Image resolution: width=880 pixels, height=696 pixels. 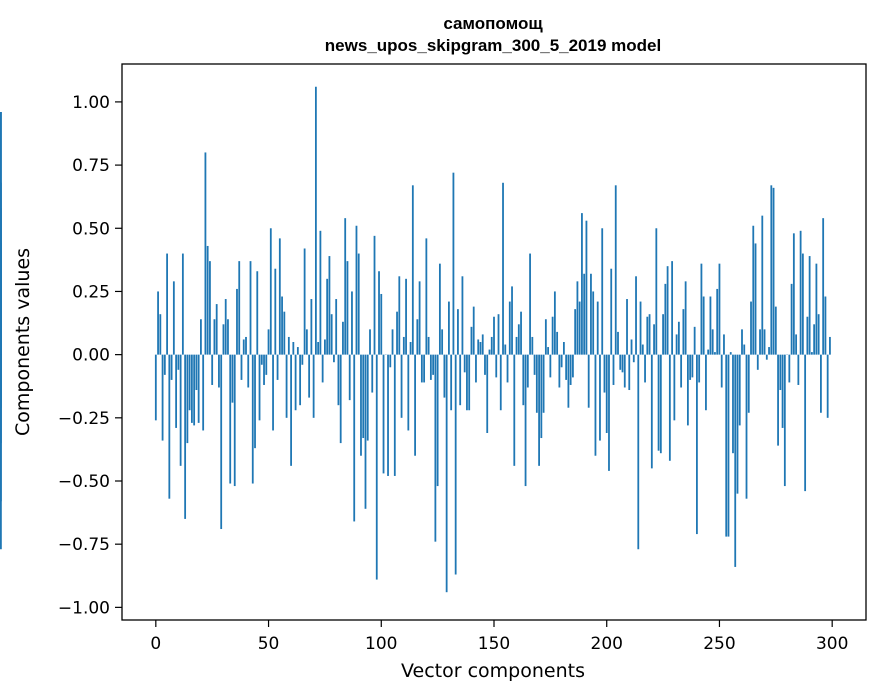 I want to click on x-tick-label: 300, so click(x=832, y=644).